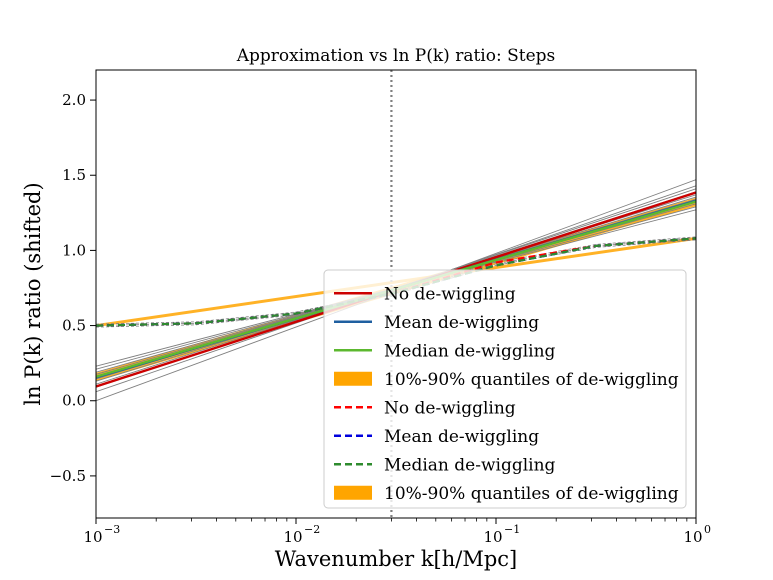  What do you see at coordinates (33, 293) in the screenshot?
I see `y-axis-title: ln P(k) ratio (shifted)` at bounding box center [33, 293].